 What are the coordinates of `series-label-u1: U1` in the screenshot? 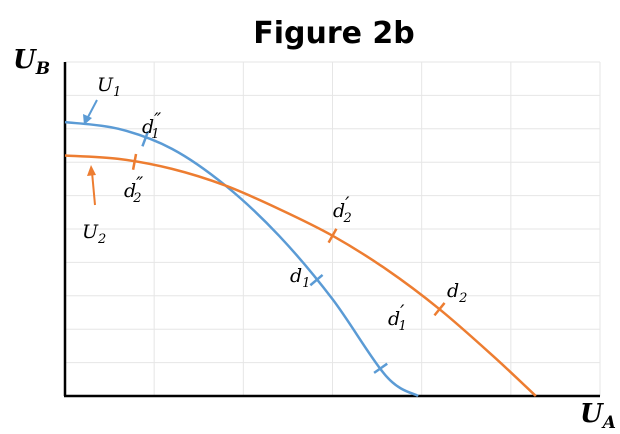 It's located at (109, 87).